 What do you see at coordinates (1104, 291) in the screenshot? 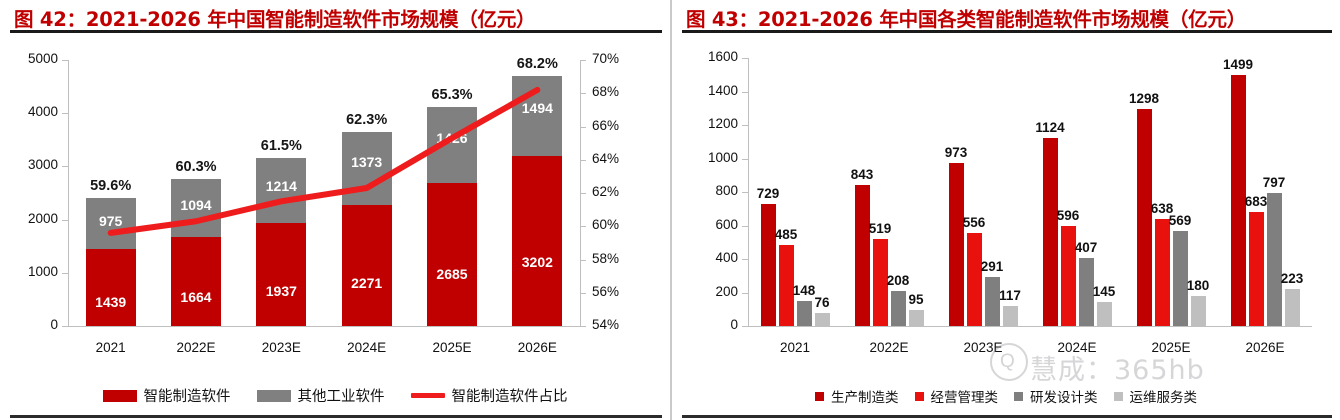
I see `bar-value-label: 145` at bounding box center [1104, 291].